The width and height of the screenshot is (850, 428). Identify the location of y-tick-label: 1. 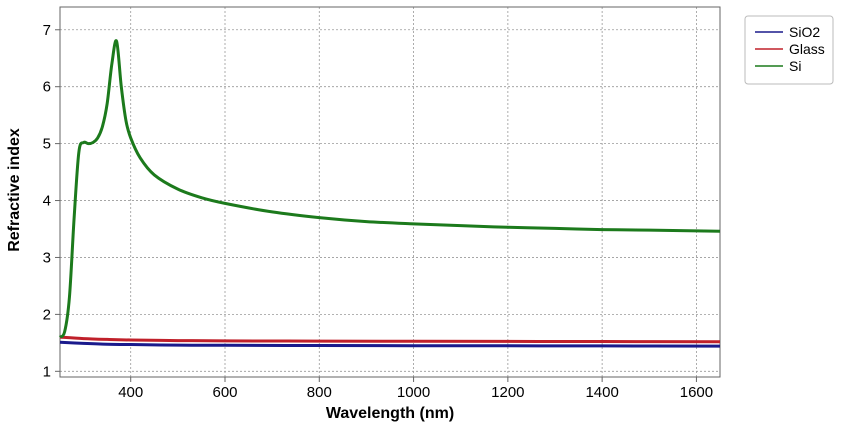
(47, 371).